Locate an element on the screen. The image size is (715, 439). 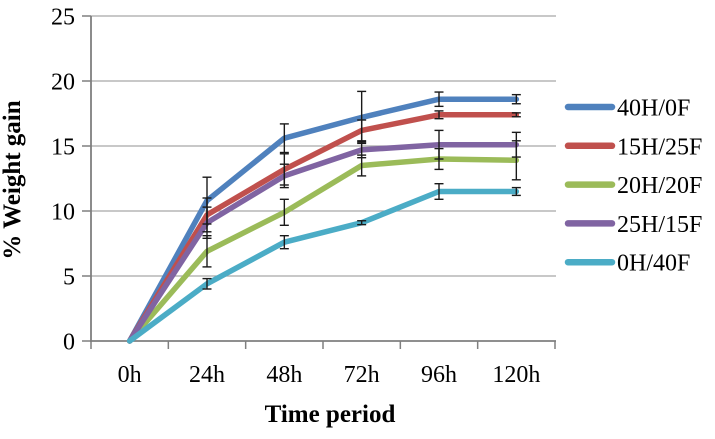
legend-item-0H/40F: 0H/40F is located at coordinates (627, 264).